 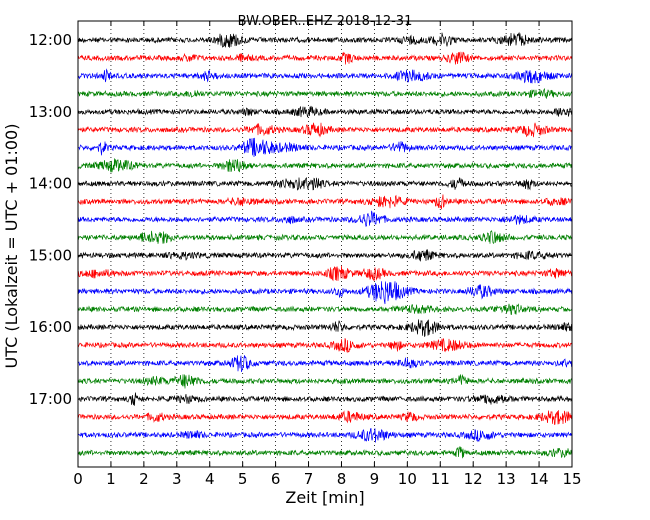 I want to click on x-tick-label: 2, so click(x=144, y=479).